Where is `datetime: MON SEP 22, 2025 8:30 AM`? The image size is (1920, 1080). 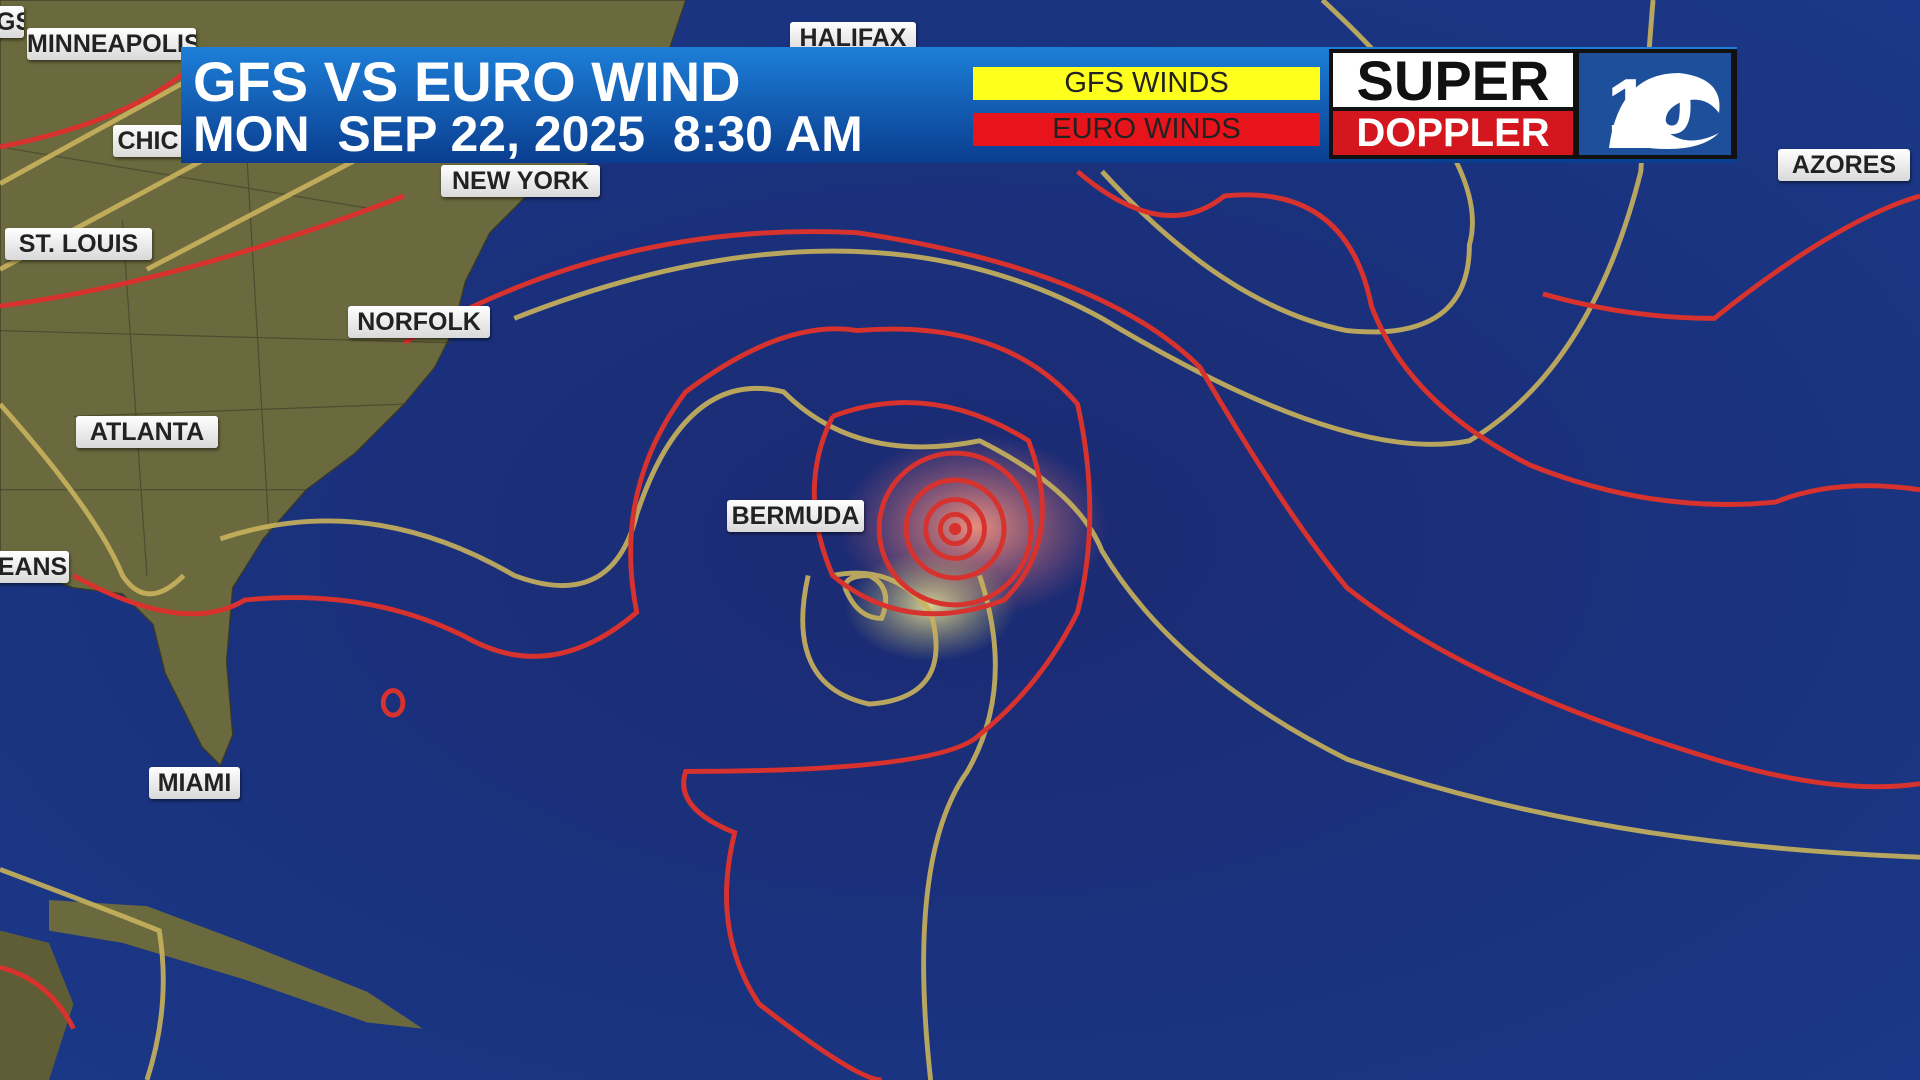 datetime: MON SEP 22, 2025 8:30 AM is located at coordinates (528, 134).